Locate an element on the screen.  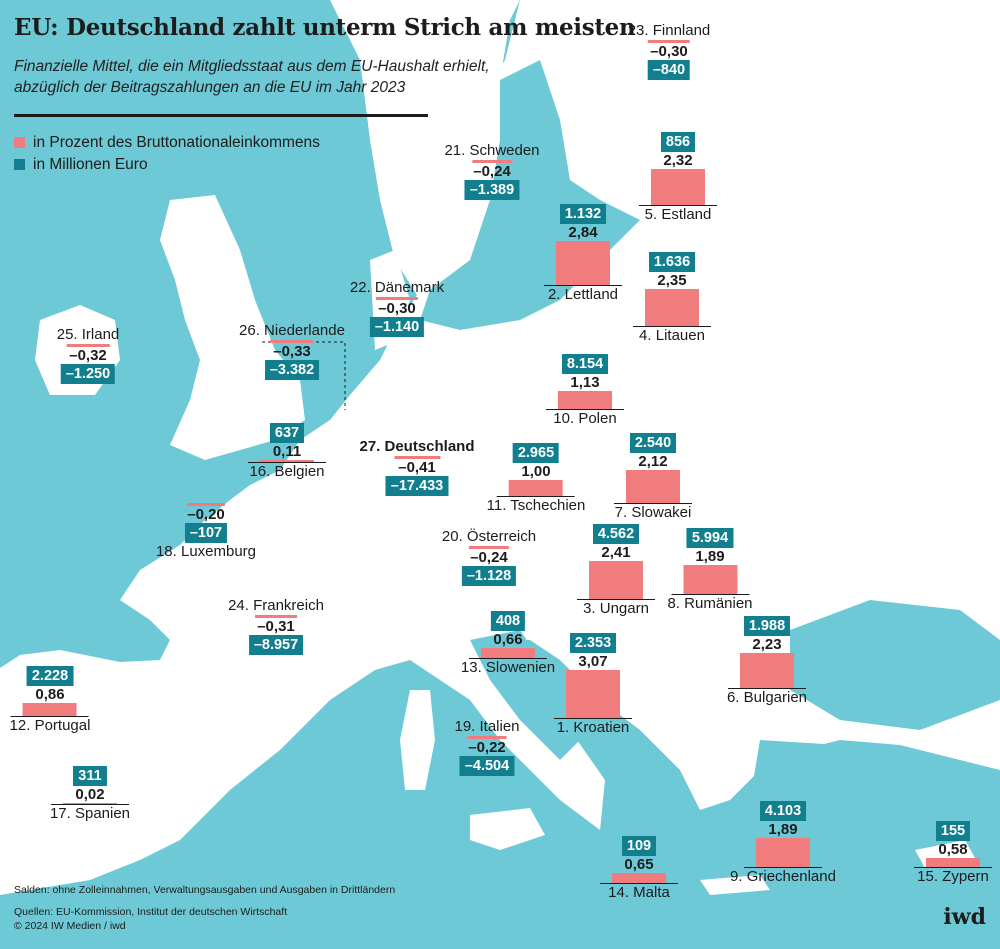
country-name: 12. Portugal is located at coordinates (50, 725).